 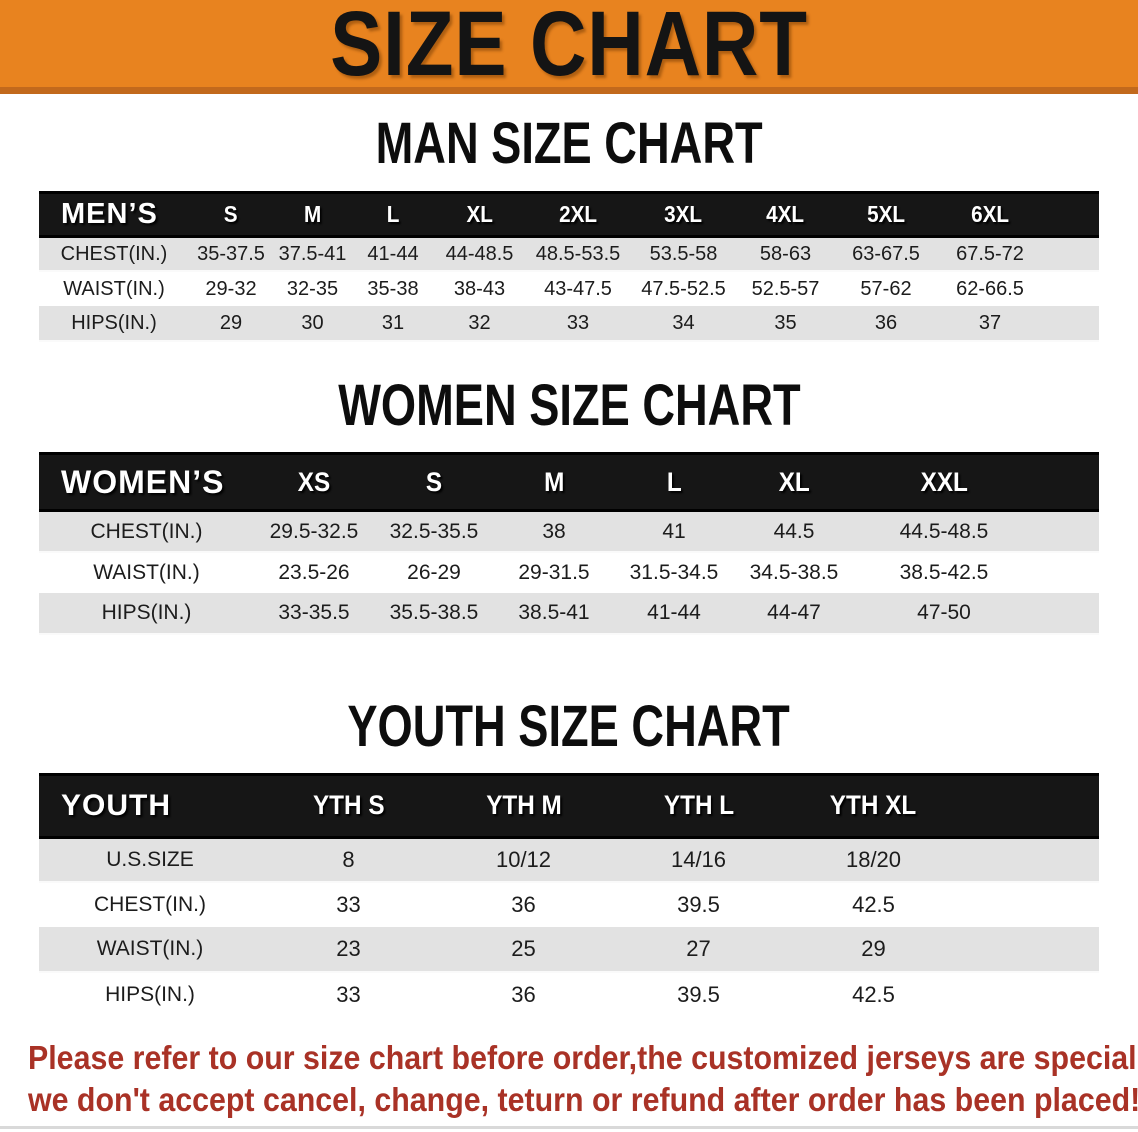 I want to click on women-size-col-xxl-label: XXL, so click(x=944, y=481).